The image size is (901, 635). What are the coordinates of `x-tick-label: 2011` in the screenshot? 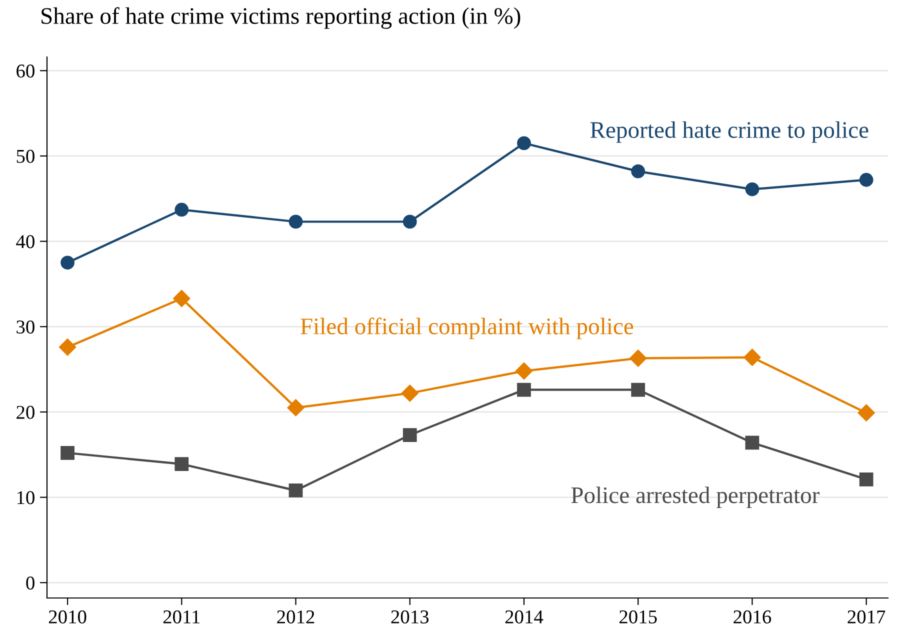 It's located at (181, 617).